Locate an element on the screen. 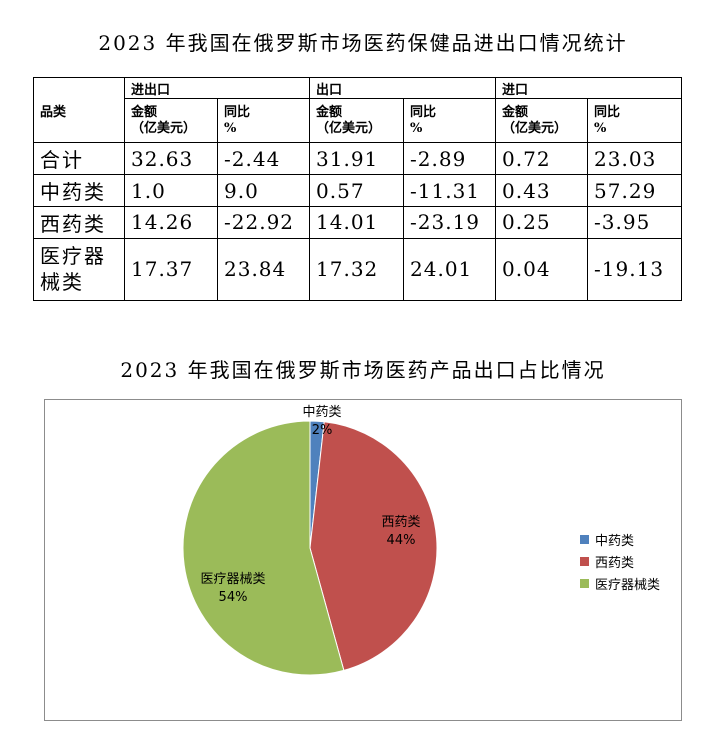 The width and height of the screenshot is (726, 741). category-header: 品类 is located at coordinates (79, 110).